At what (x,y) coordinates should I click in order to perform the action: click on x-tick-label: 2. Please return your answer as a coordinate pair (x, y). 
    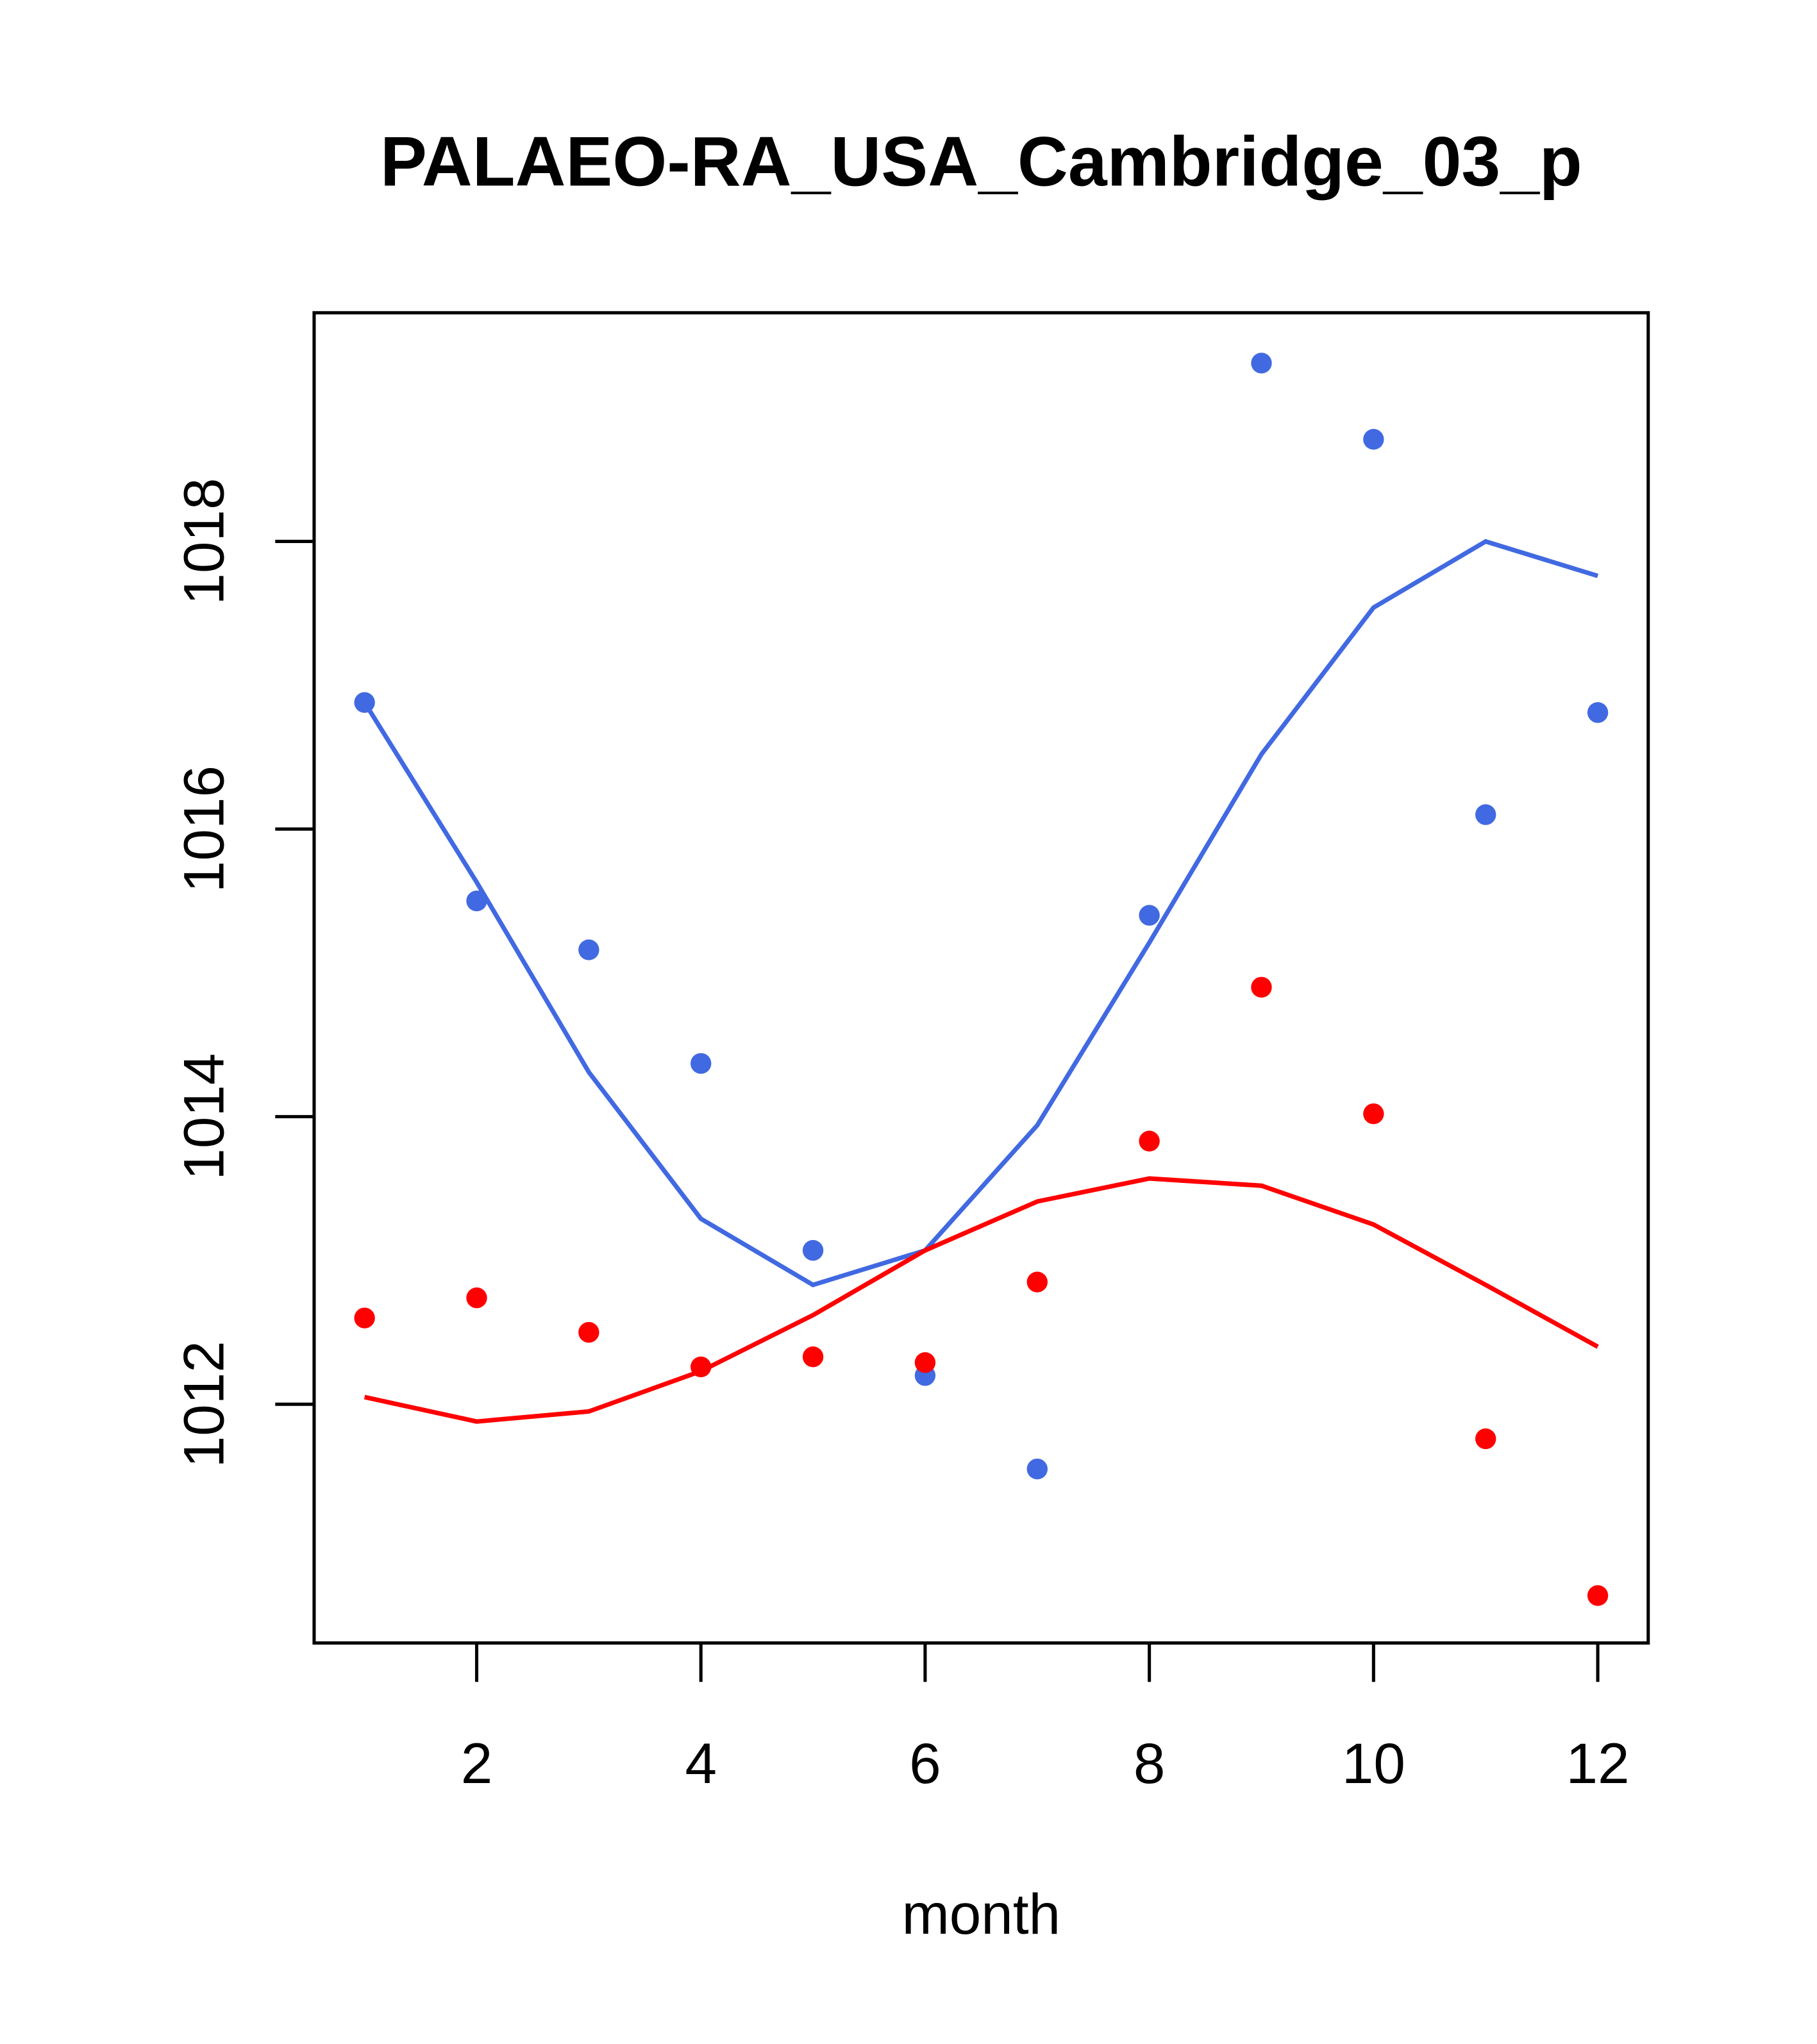
    Looking at the image, I should click on (477, 1763).